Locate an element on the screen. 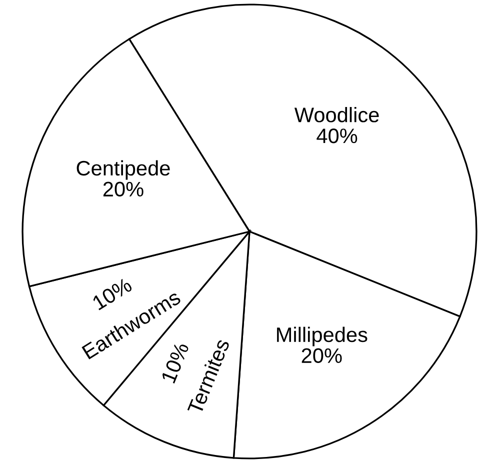  slice-label: Woodlice is located at coordinates (336, 114).